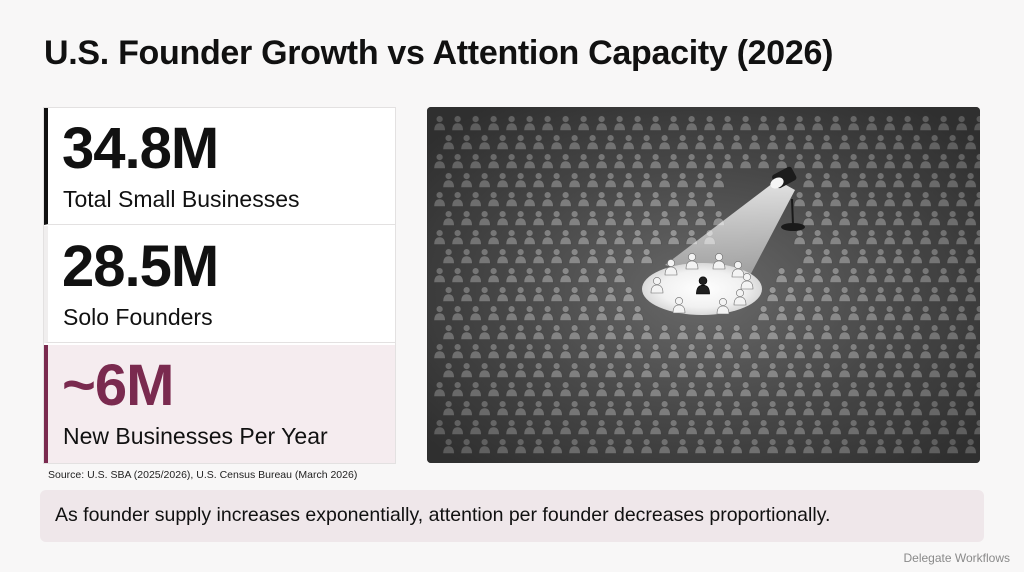  What do you see at coordinates (195, 436) in the screenshot?
I see `stat-label: New Businesses Per Year` at bounding box center [195, 436].